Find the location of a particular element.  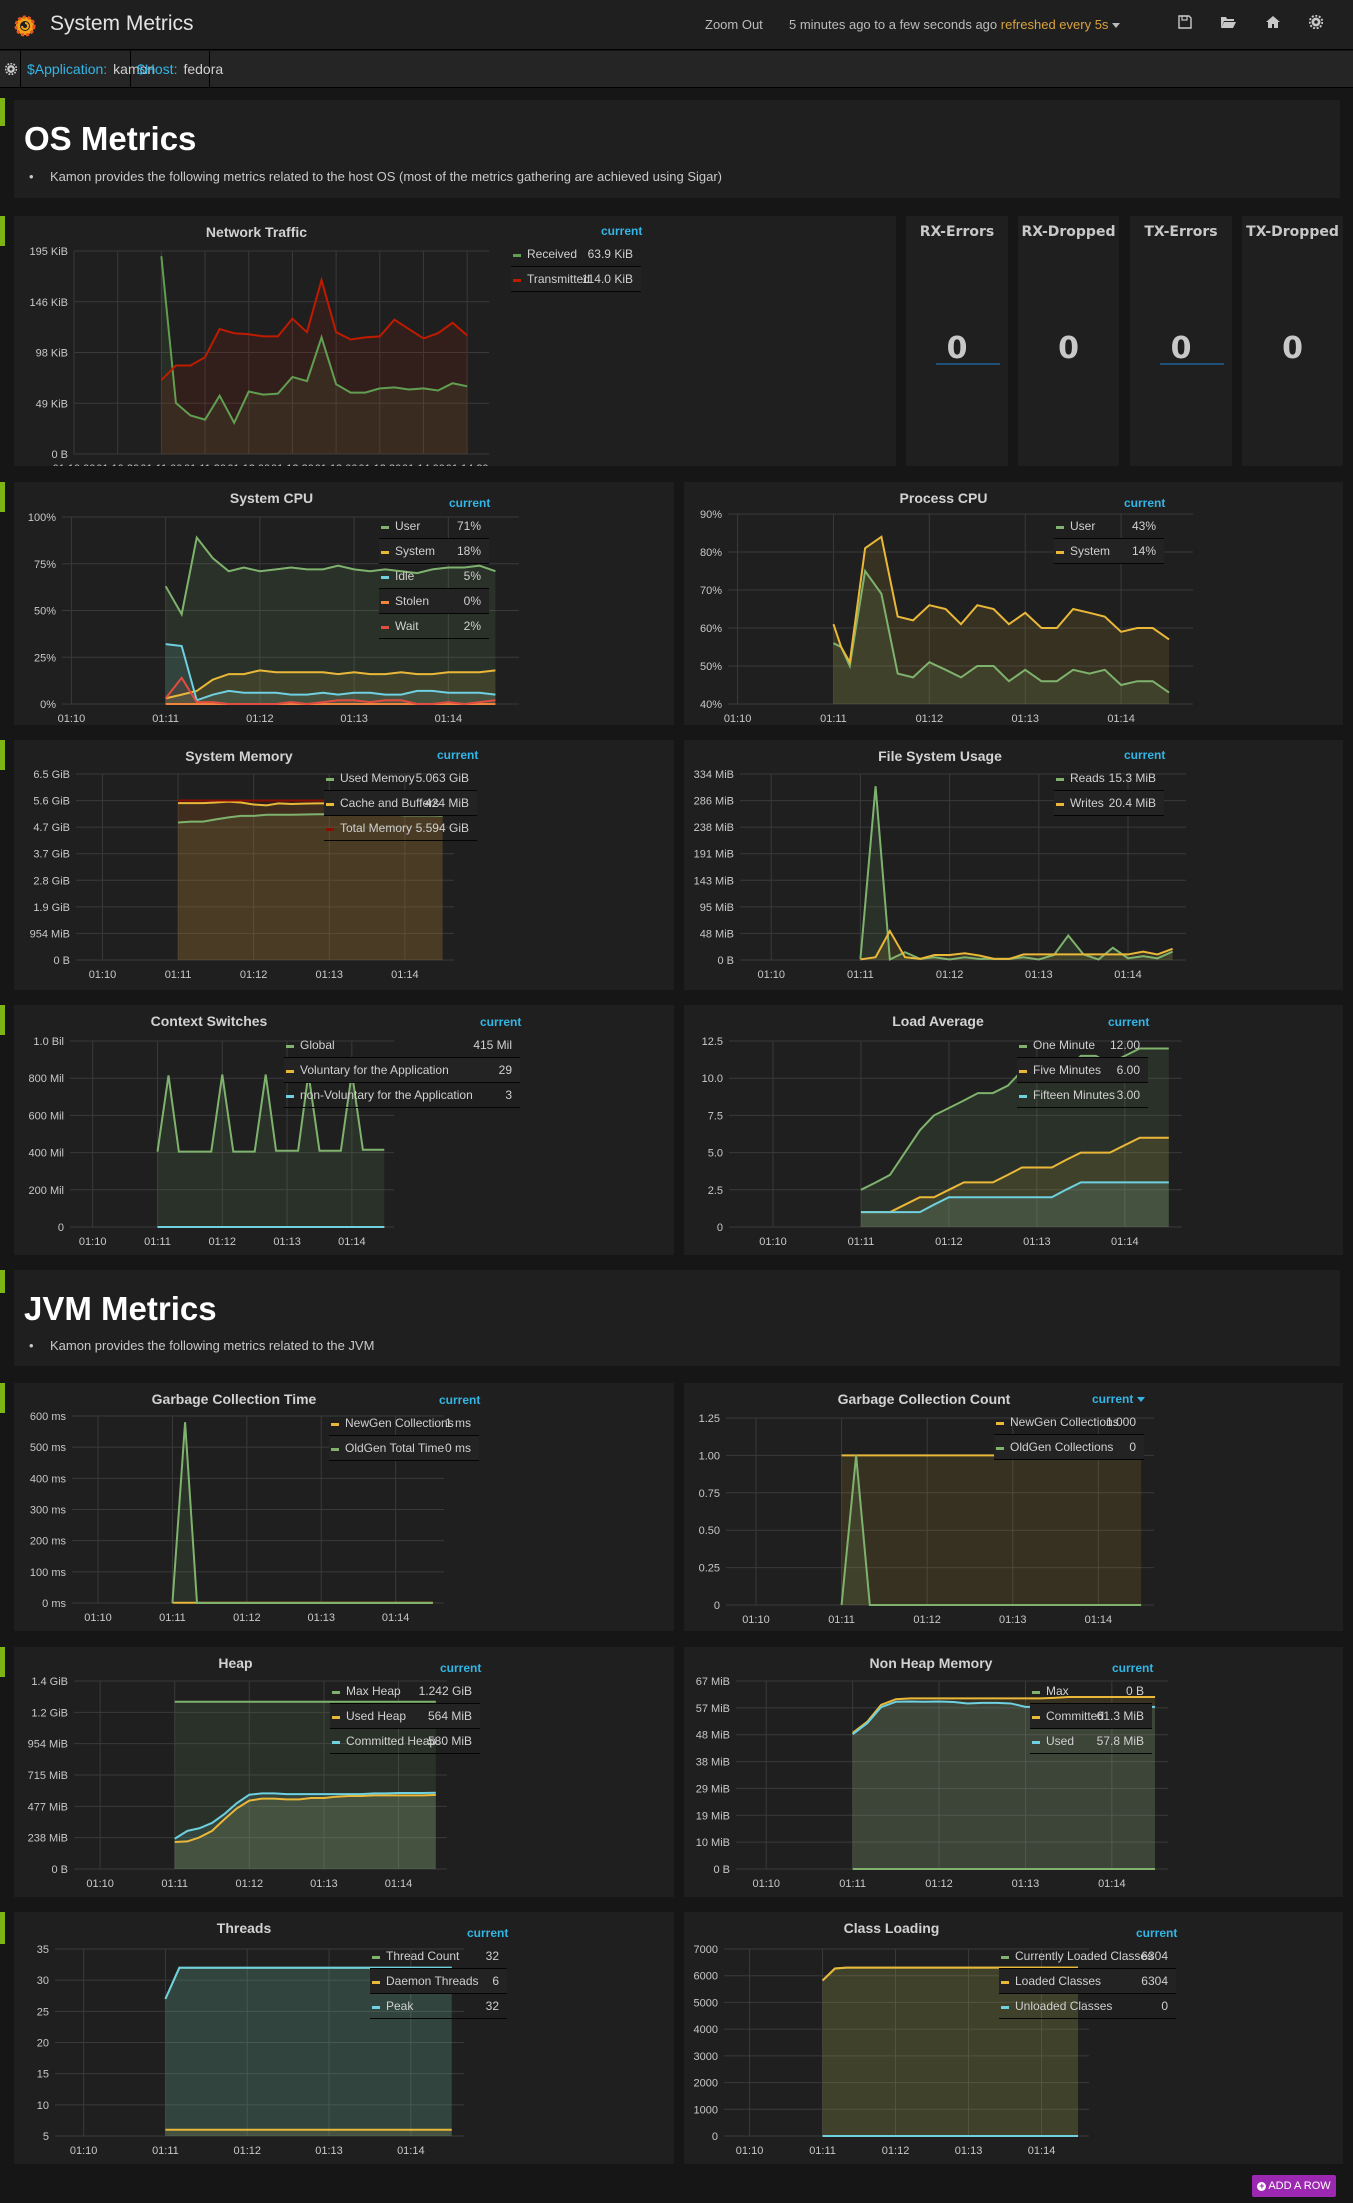

panel-title: Process CPU is located at coordinates (943, 498).